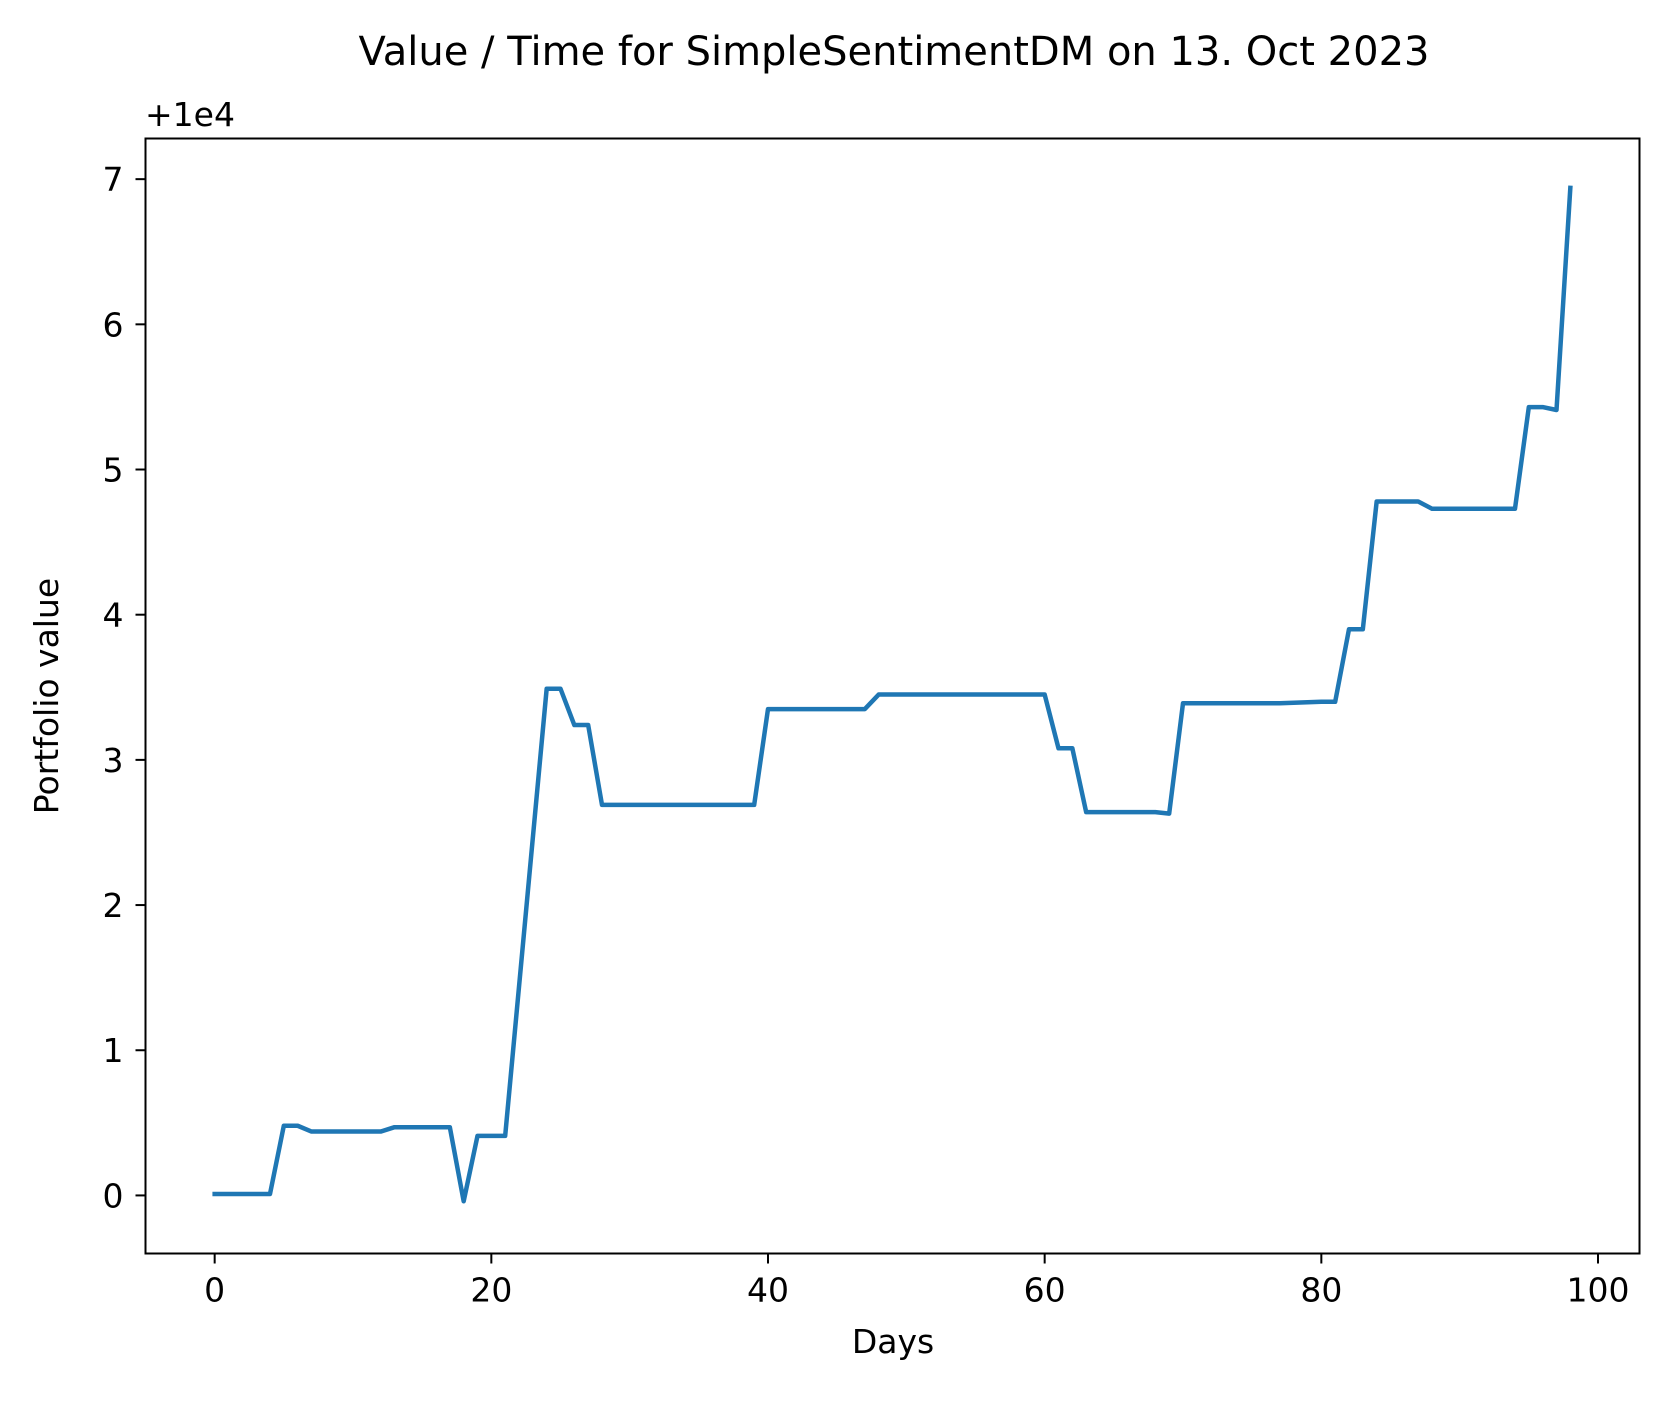 The image size is (1662, 1407). I want to click on x-tick-label: 0, so click(214, 1290).